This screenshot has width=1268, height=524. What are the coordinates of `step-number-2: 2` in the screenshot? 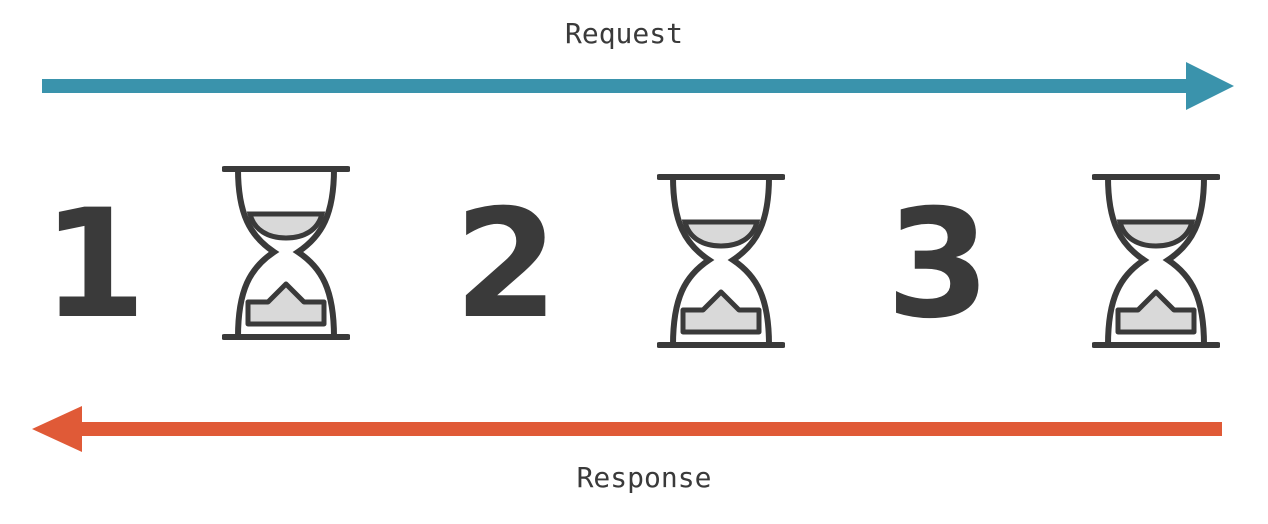 It's located at (506, 265).